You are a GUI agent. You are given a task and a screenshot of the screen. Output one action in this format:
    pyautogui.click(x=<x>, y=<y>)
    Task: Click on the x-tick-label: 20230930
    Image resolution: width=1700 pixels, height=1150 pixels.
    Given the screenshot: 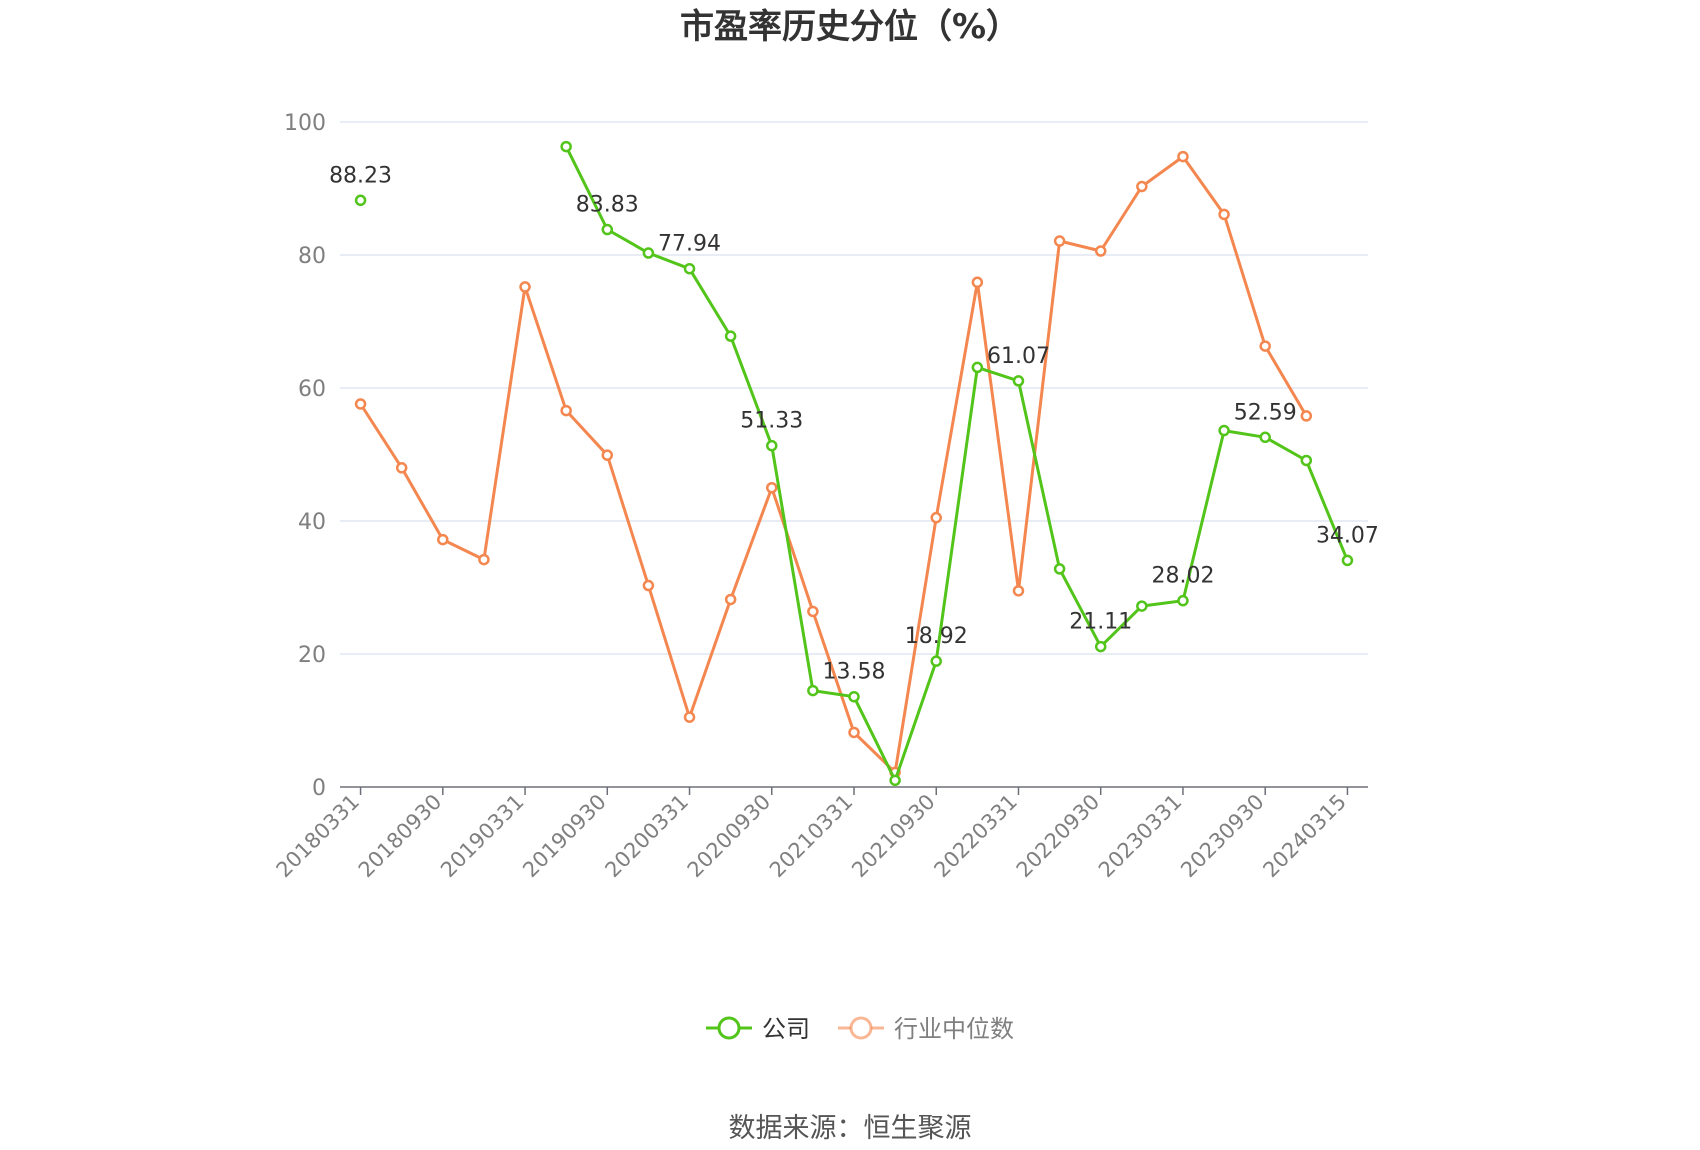 What is the action you would take?
    pyautogui.click(x=1222, y=836)
    